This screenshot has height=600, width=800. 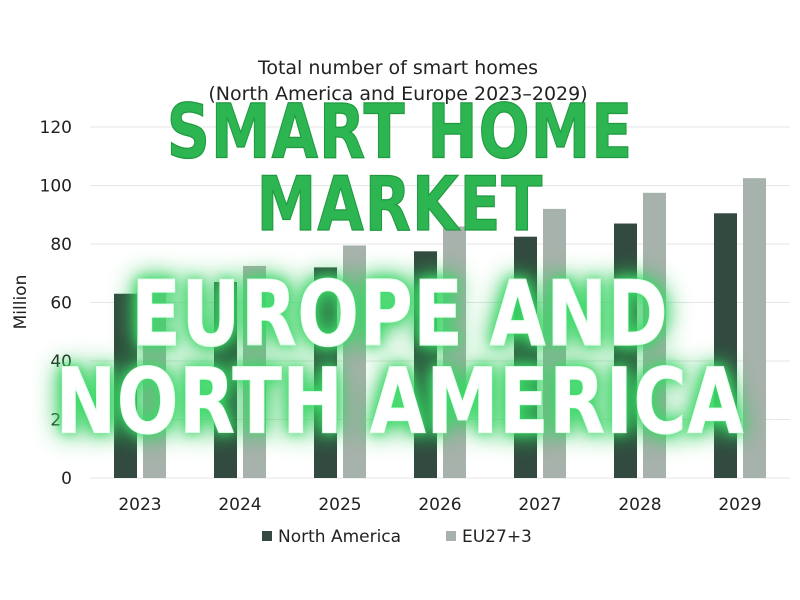 I want to click on overlay-heading-line-2: MARKET, so click(x=400, y=205).